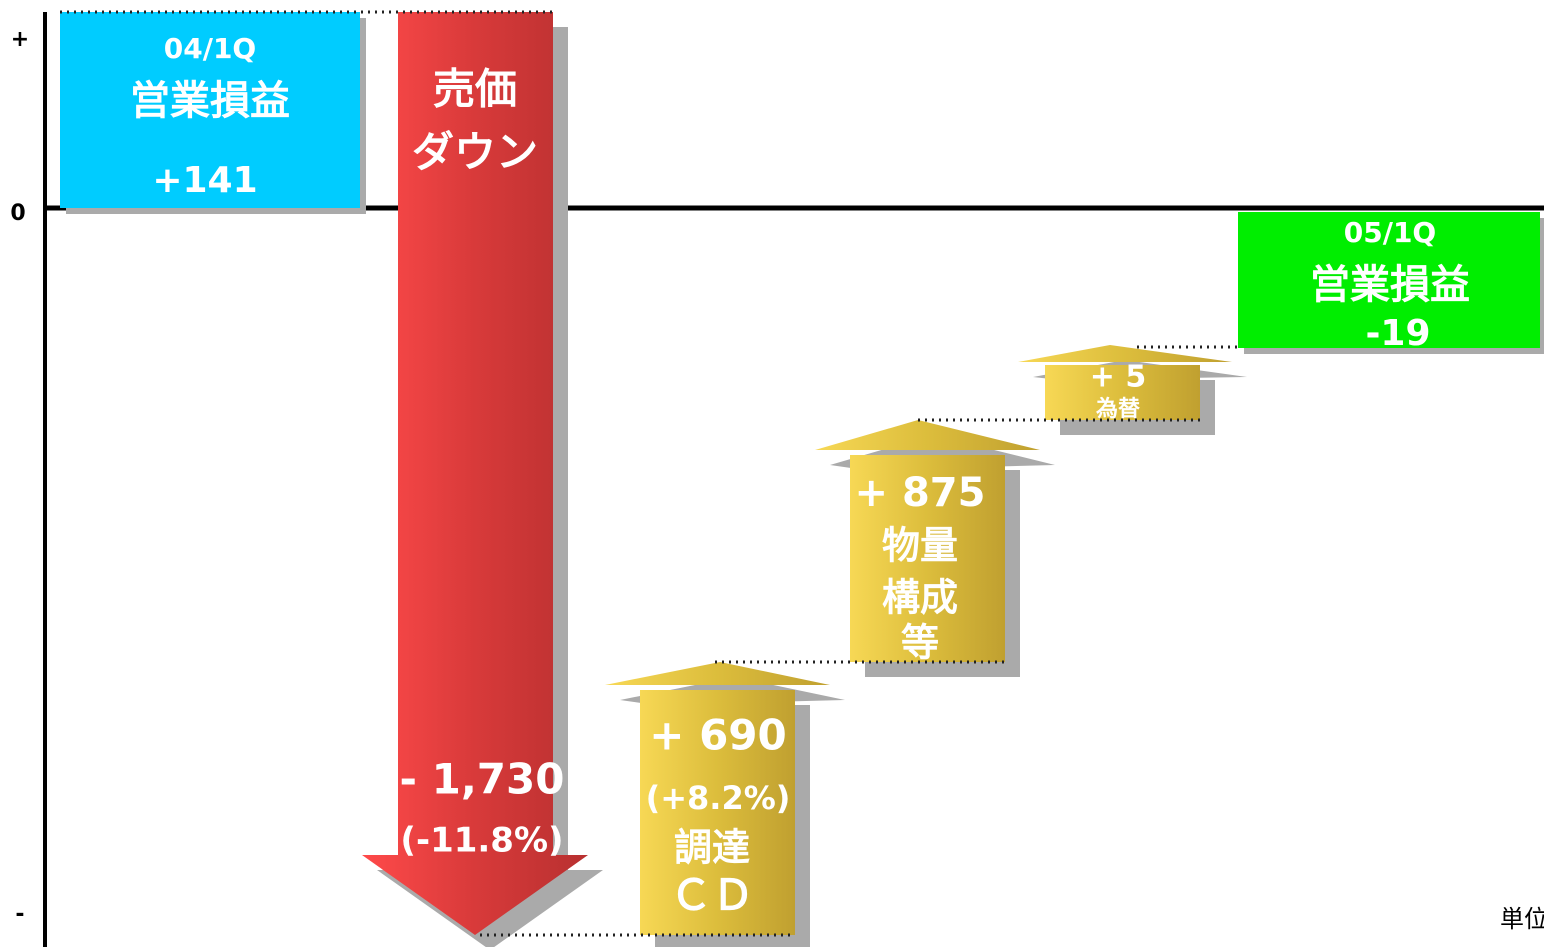  I want to click on start-box, so click(210, 110).